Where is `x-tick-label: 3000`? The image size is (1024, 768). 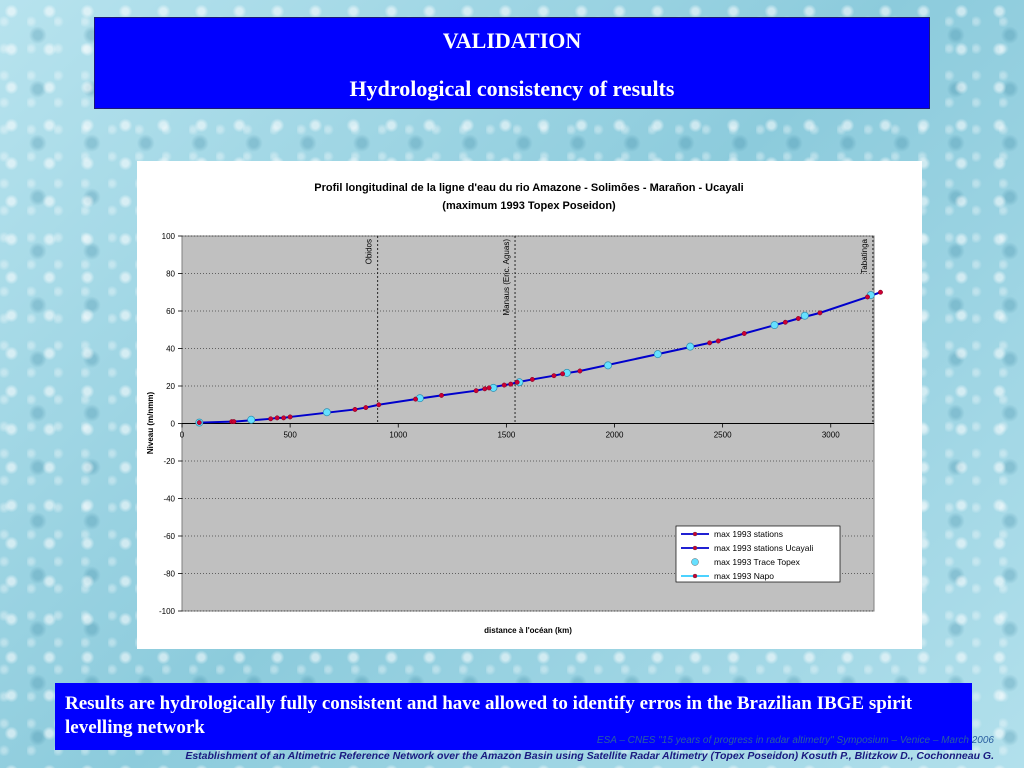
x-tick-label: 3000 is located at coordinates (831, 435).